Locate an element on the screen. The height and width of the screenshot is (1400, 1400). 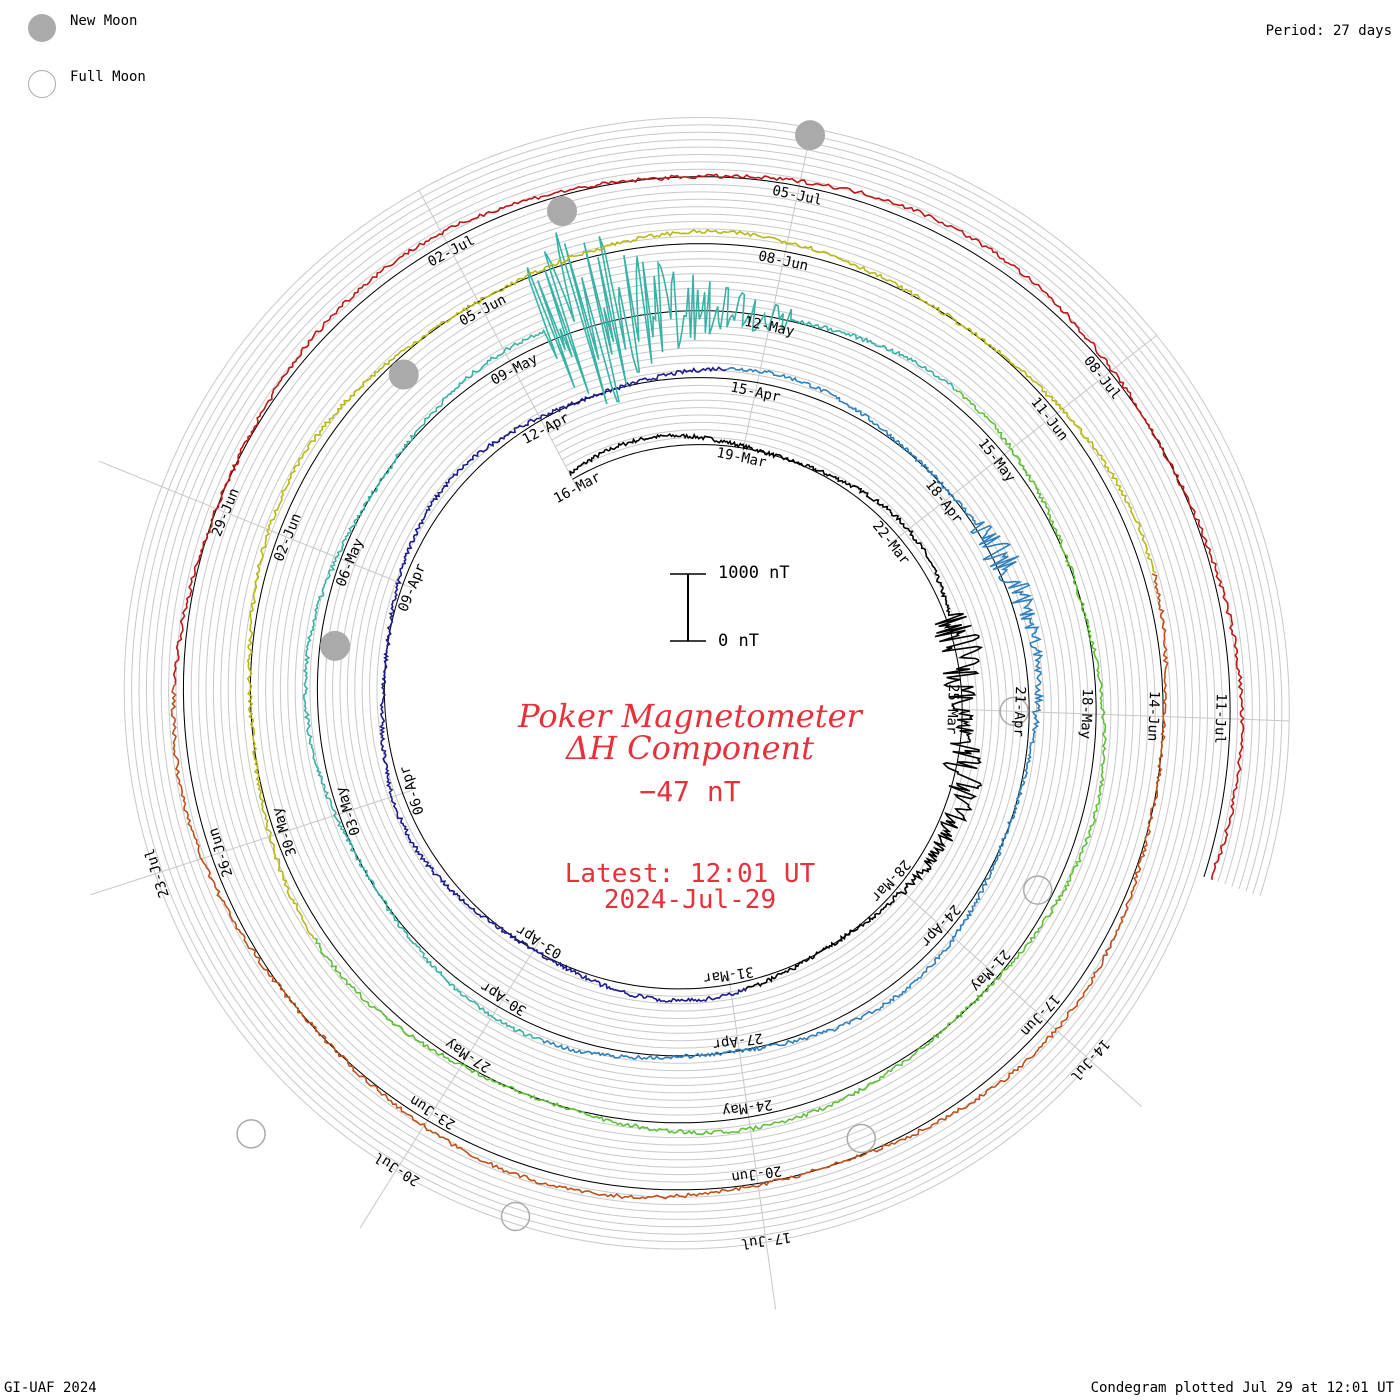
tick-label: 18-May is located at coordinates (1086, 713).